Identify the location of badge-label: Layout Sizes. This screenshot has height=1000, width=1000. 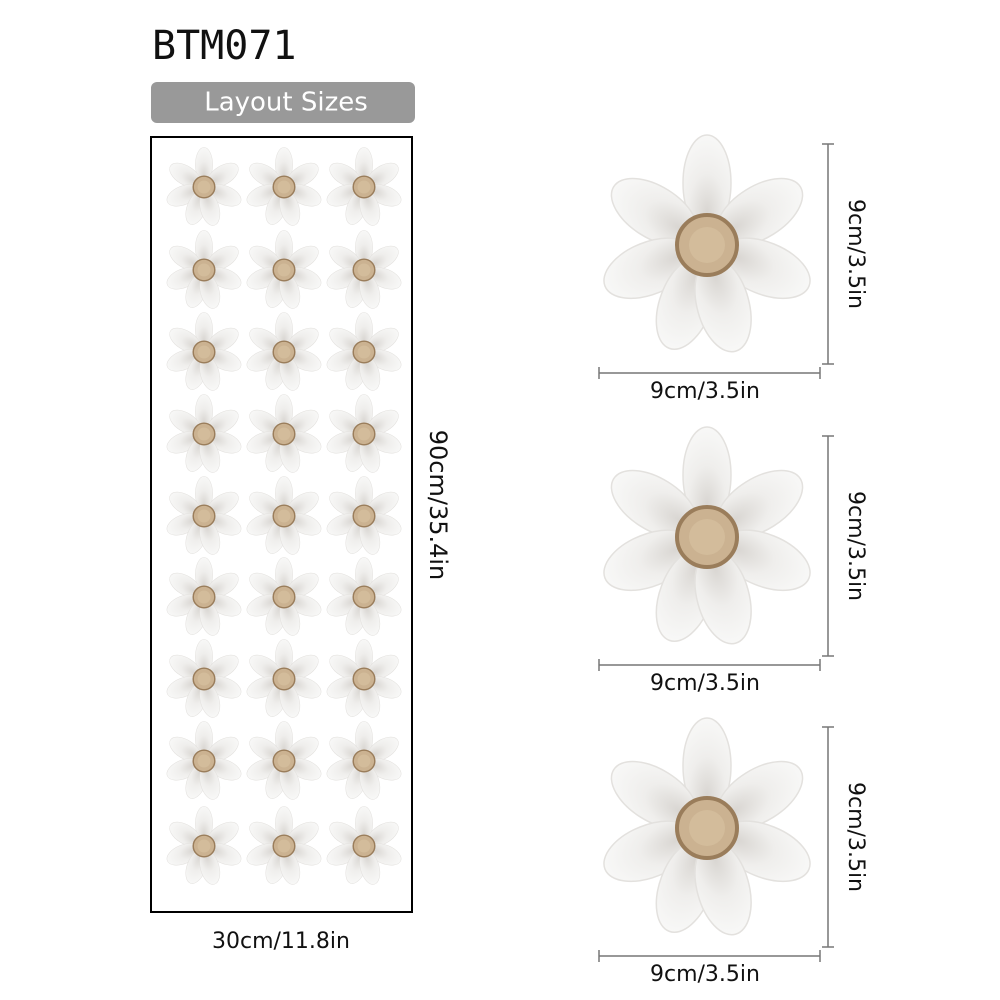
(286, 103).